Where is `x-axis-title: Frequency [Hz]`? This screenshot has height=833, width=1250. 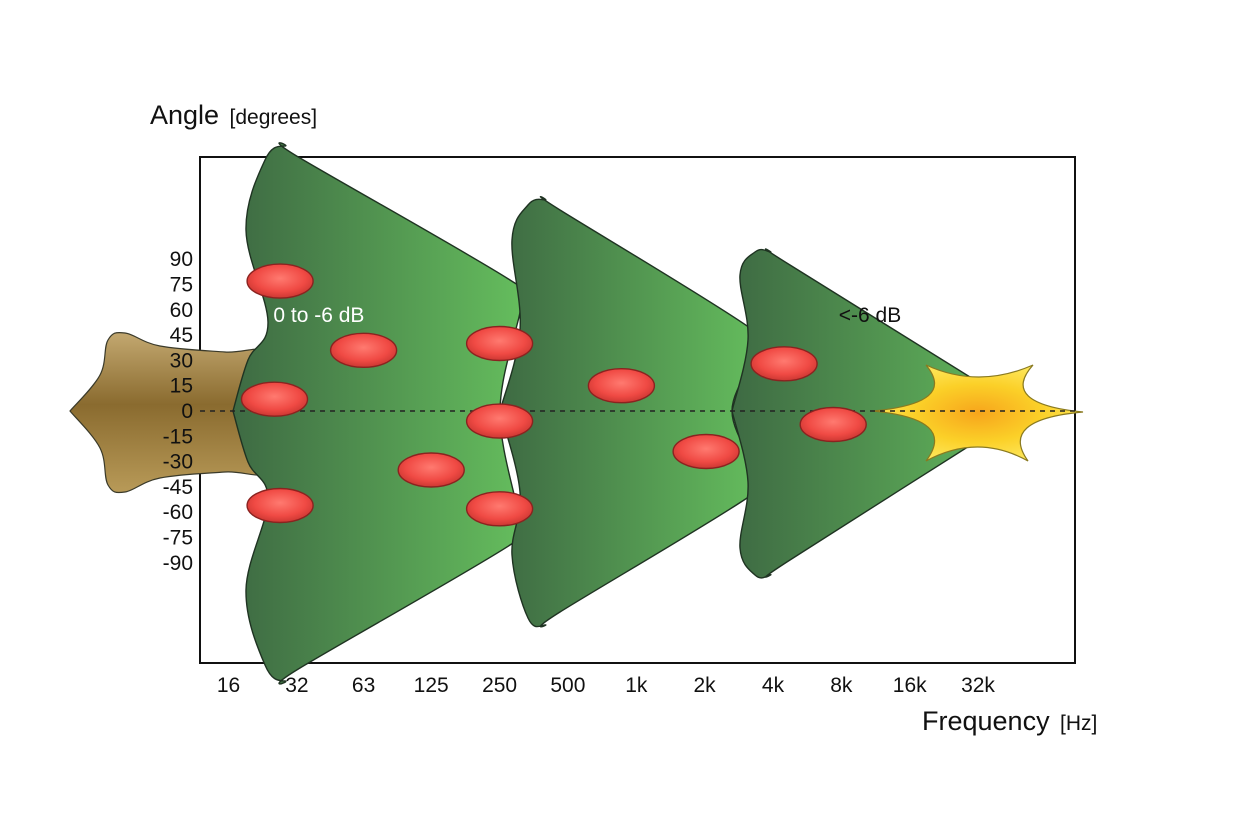
x-axis-title: Frequency [Hz] is located at coordinates (1009, 721).